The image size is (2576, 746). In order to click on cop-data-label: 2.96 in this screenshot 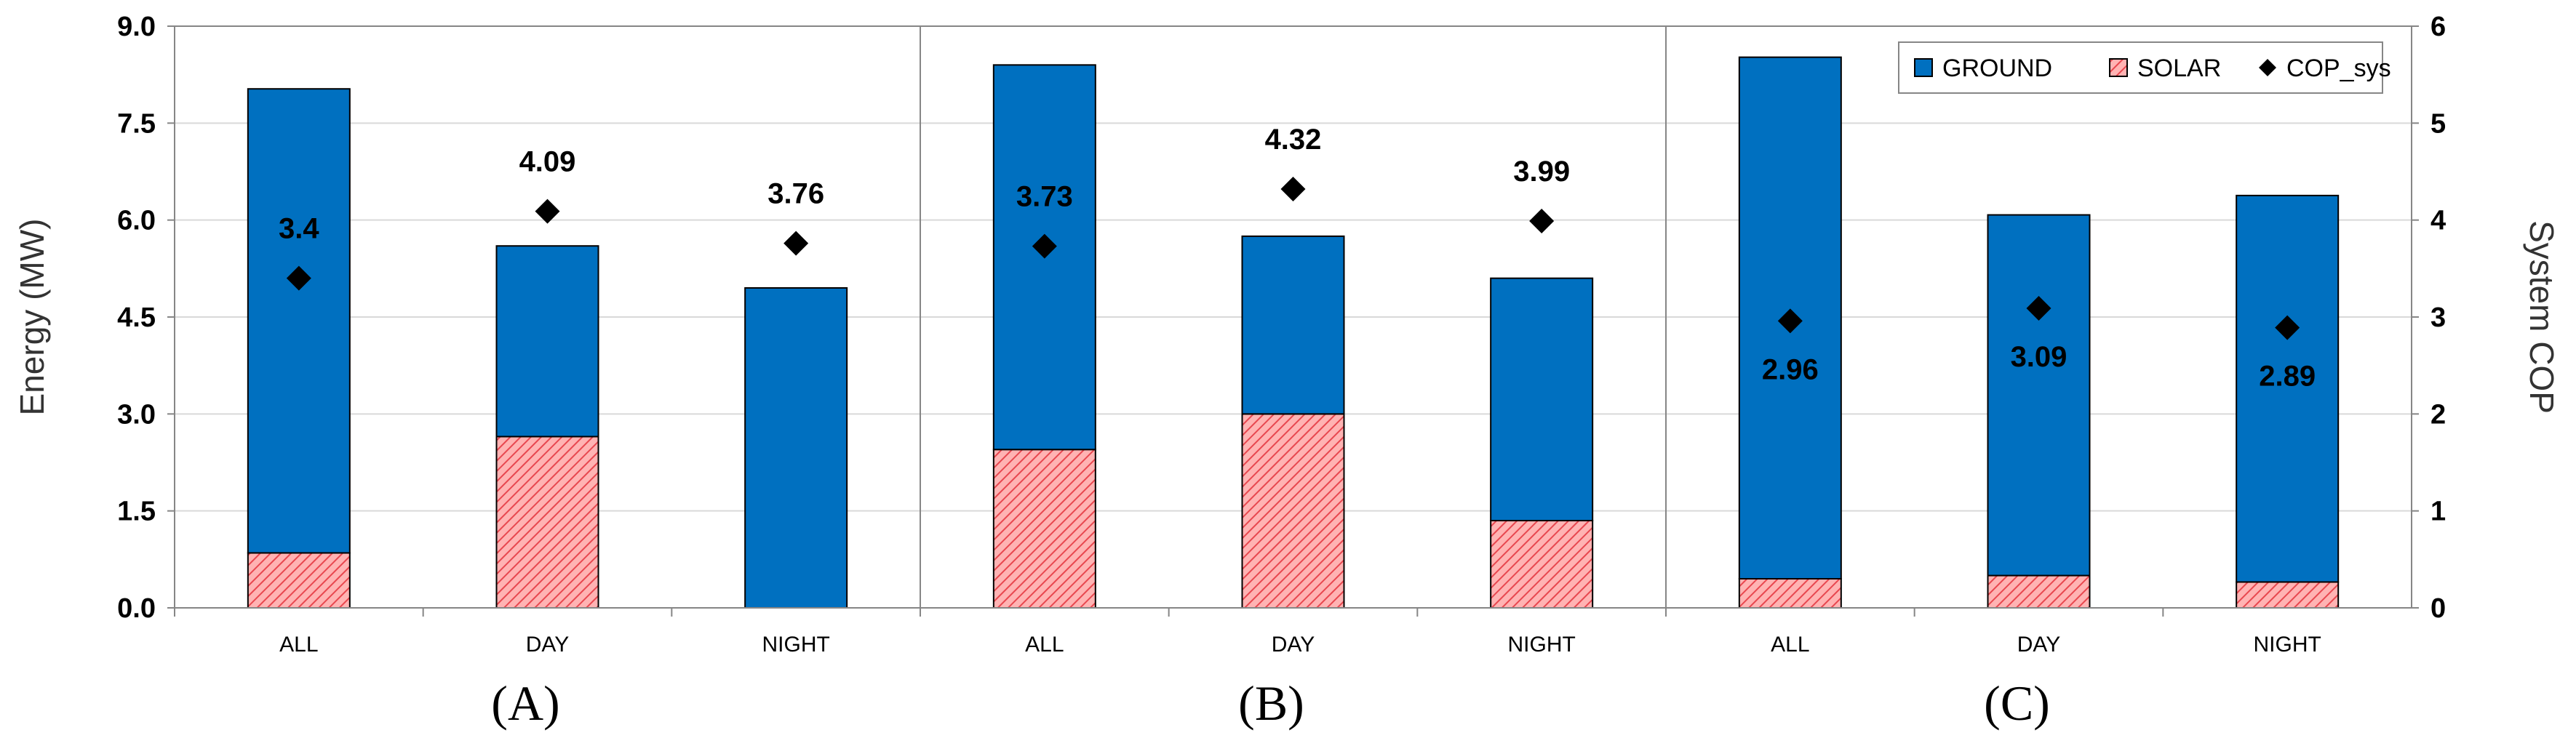, I will do `click(1790, 369)`.